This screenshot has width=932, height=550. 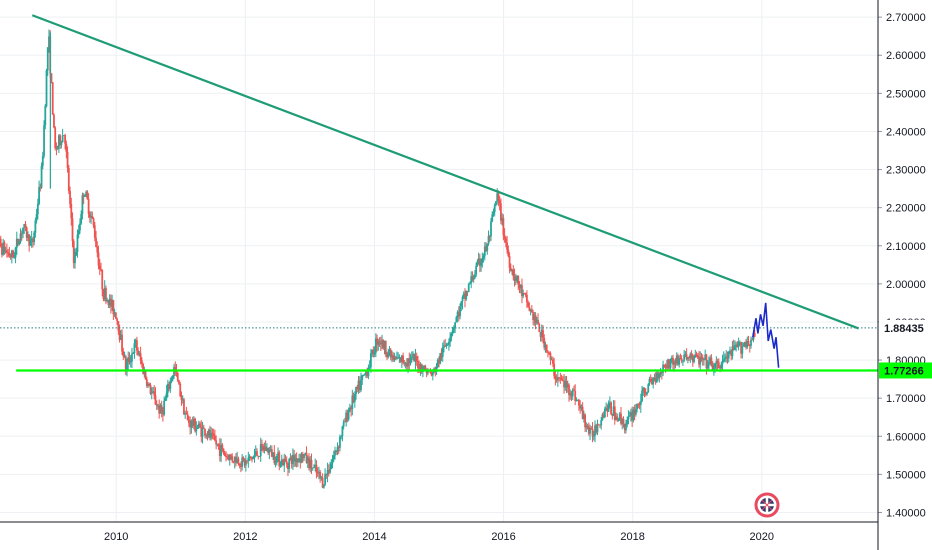 What do you see at coordinates (906, 94) in the screenshot?
I see `y-tick-label: 2.50000` at bounding box center [906, 94].